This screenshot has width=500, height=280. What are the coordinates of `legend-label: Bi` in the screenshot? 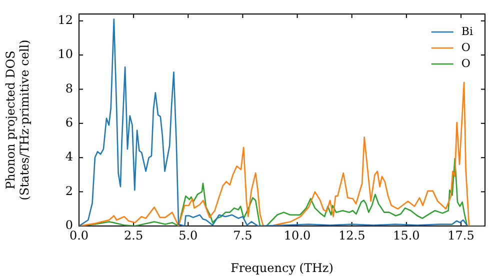 It's located at (467, 31).